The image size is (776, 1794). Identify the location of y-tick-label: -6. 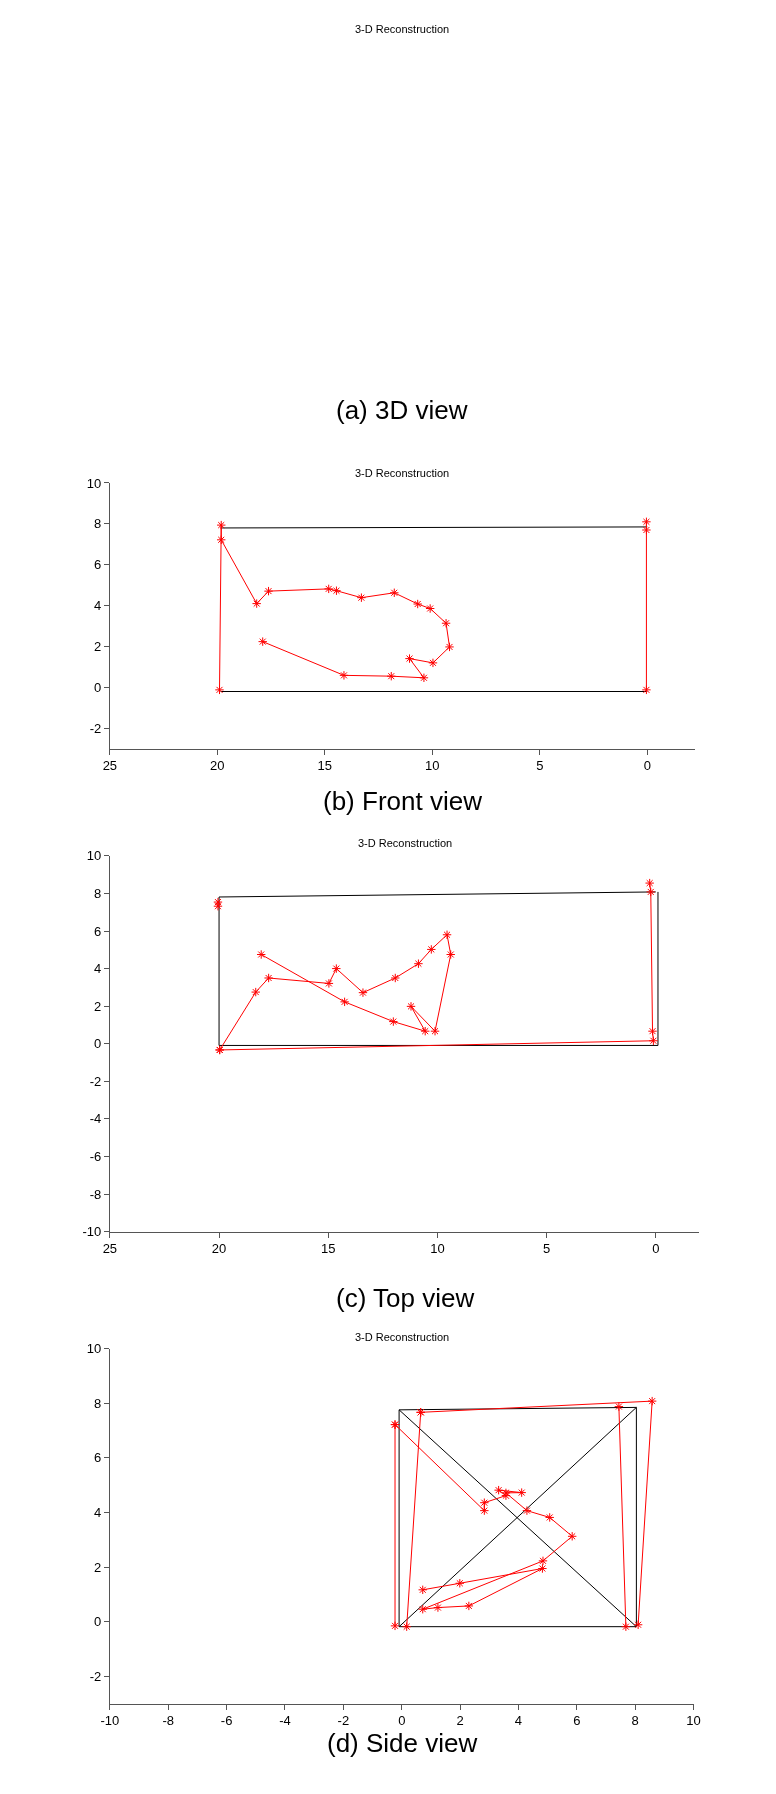
(95, 1157).